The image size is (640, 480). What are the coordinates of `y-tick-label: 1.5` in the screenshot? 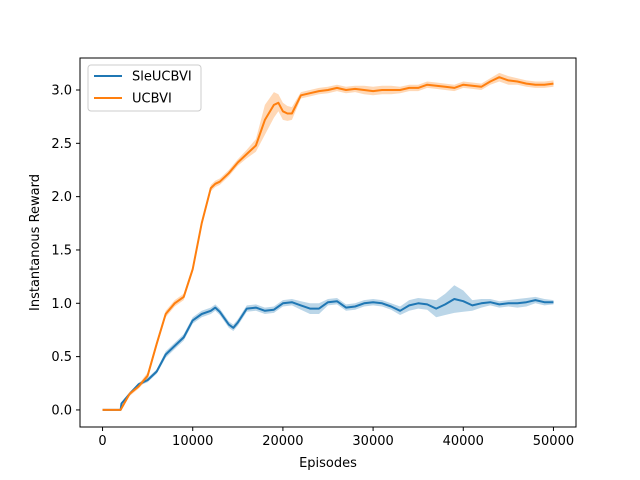 It's located at (61, 250).